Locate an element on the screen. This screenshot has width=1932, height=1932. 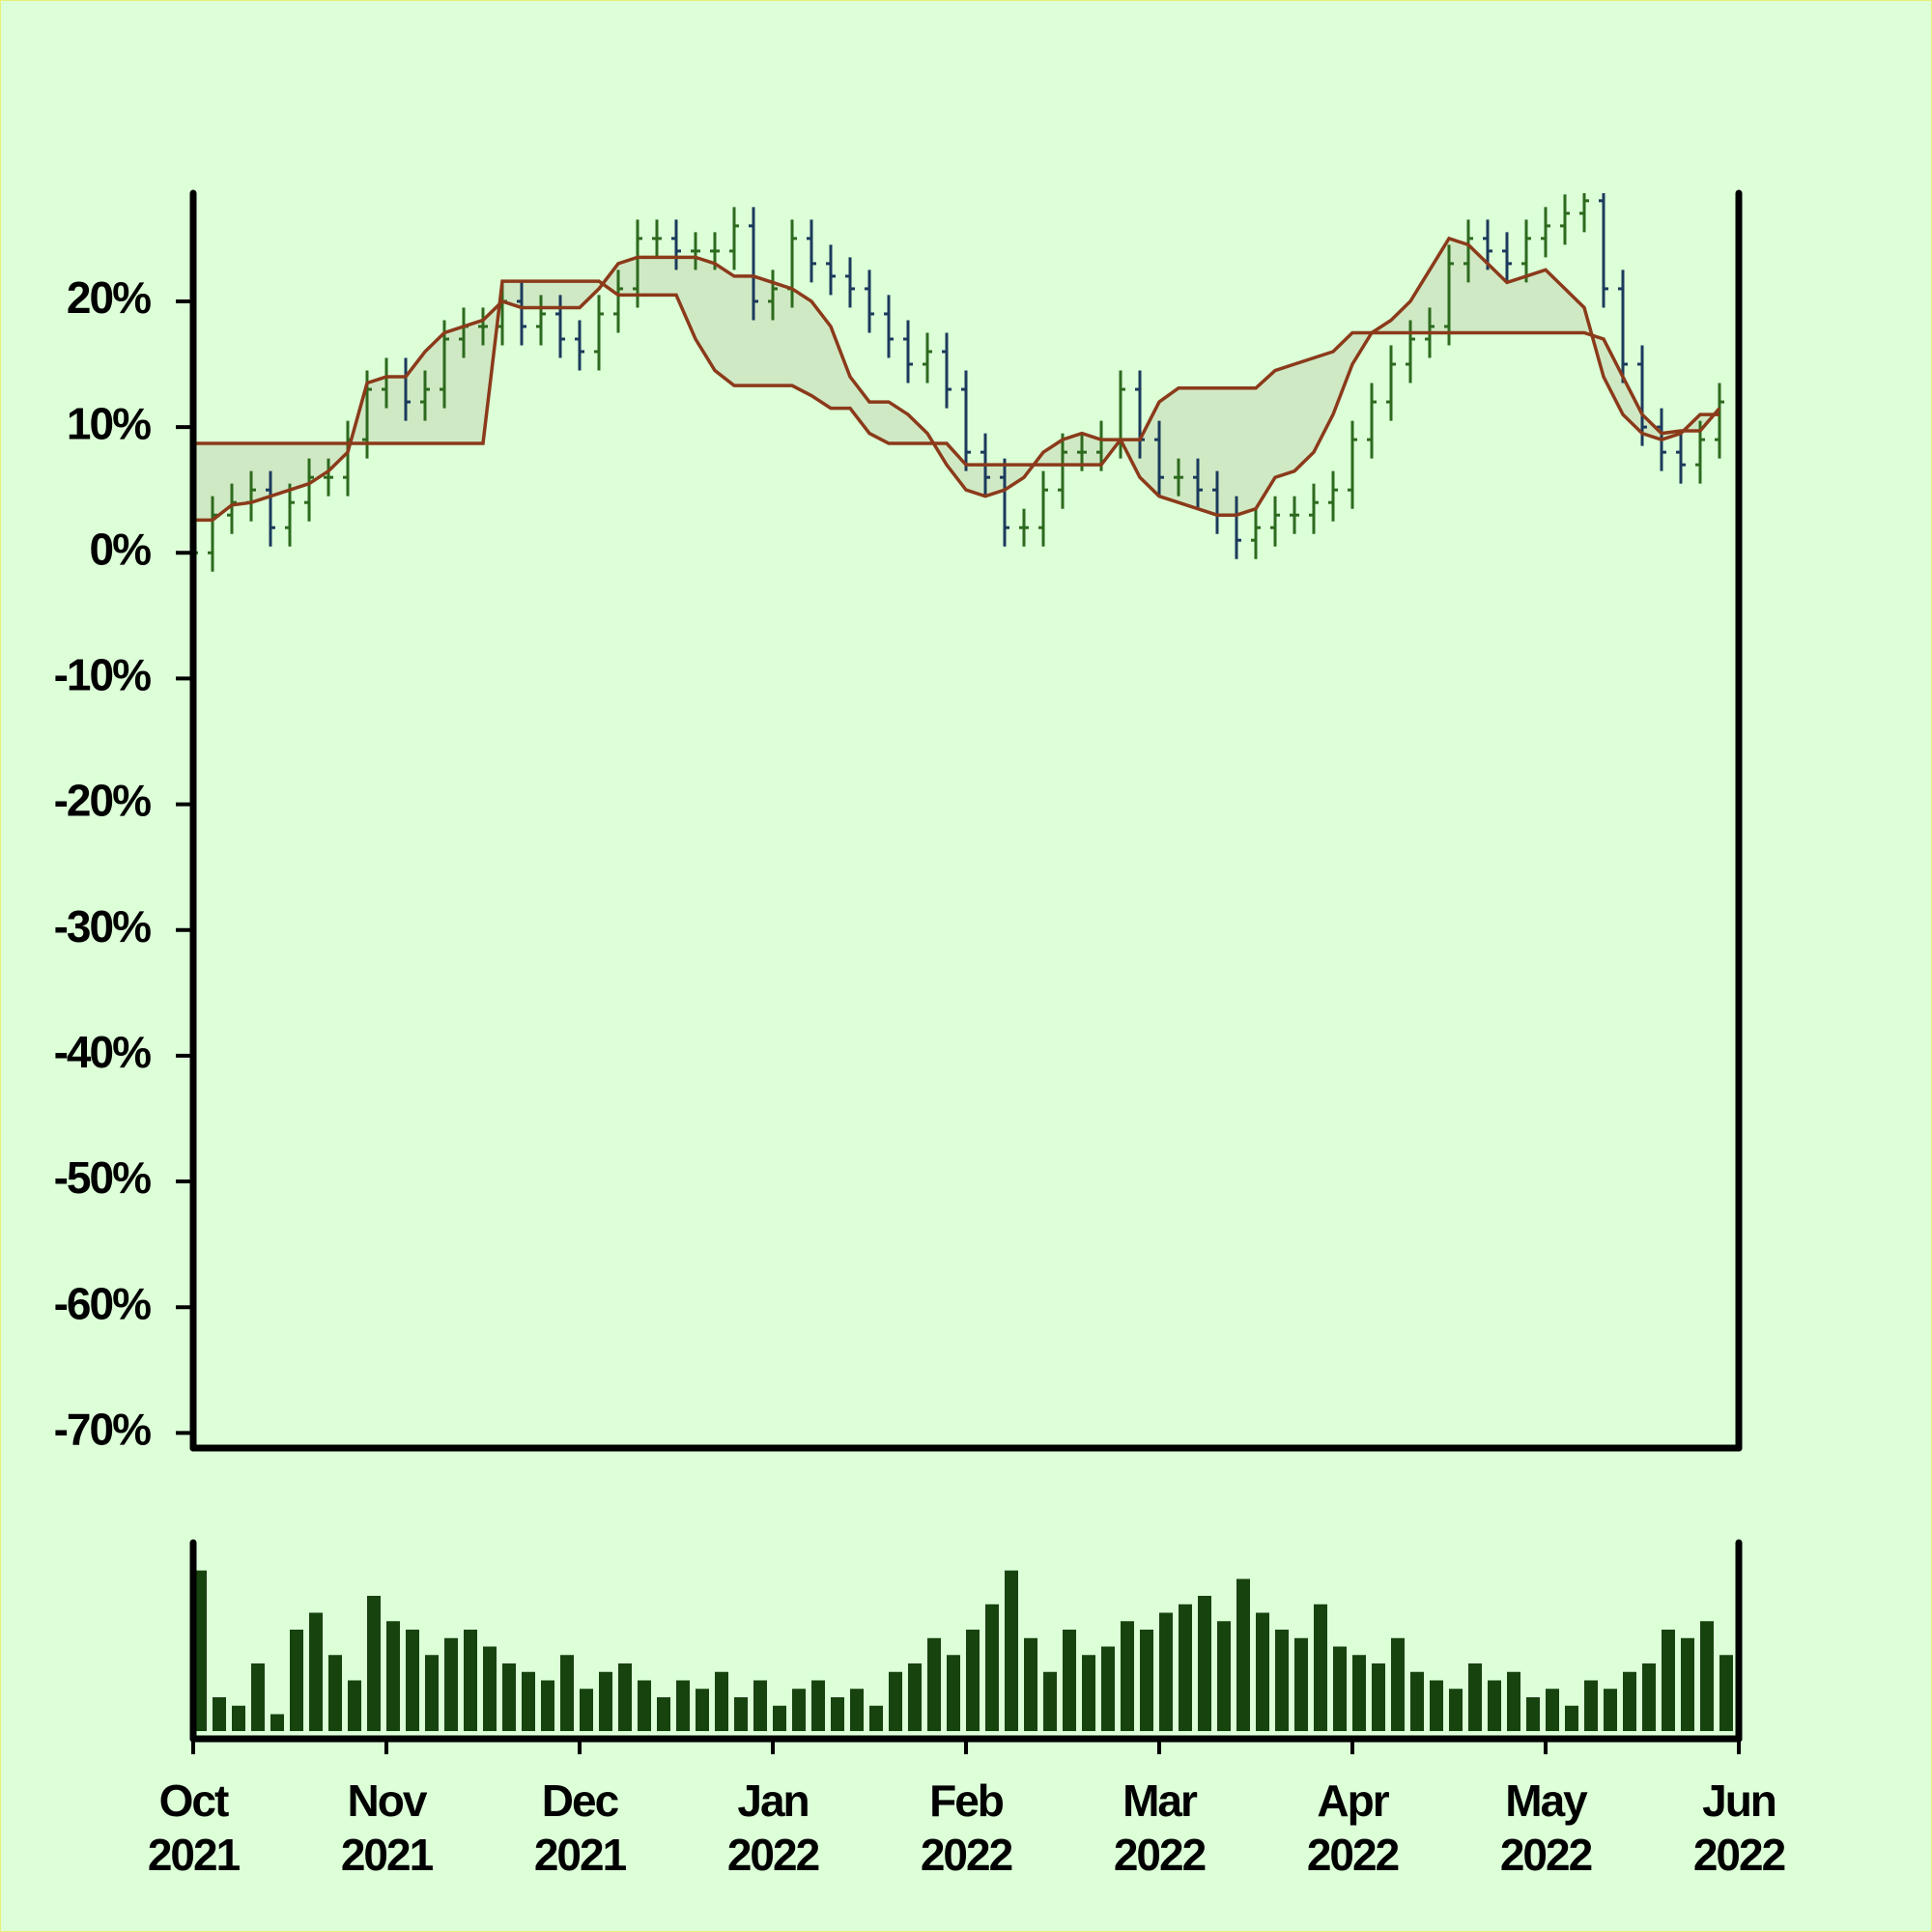
cloud is located at coordinates (956, 379).